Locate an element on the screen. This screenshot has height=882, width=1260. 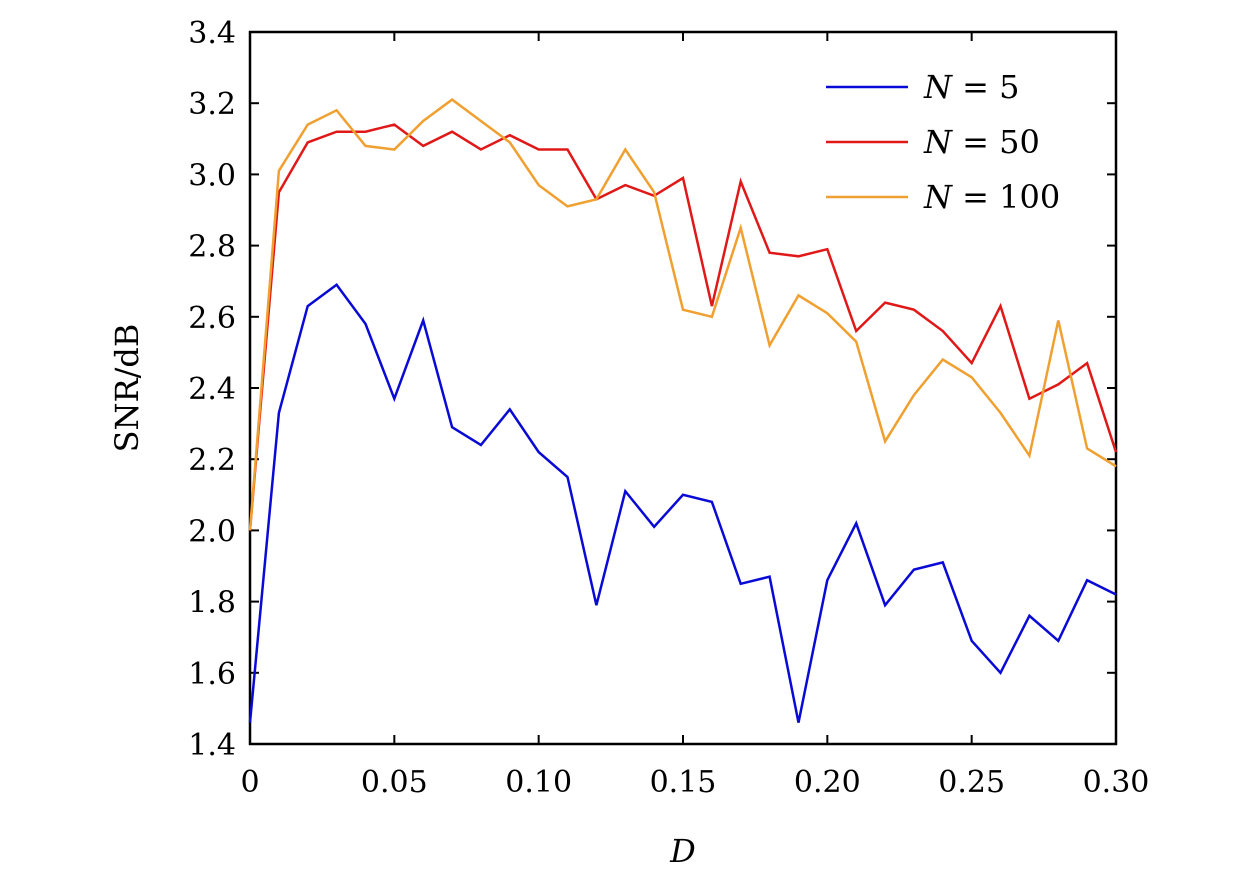
y-tick-label: 1.8 is located at coordinates (212, 603).